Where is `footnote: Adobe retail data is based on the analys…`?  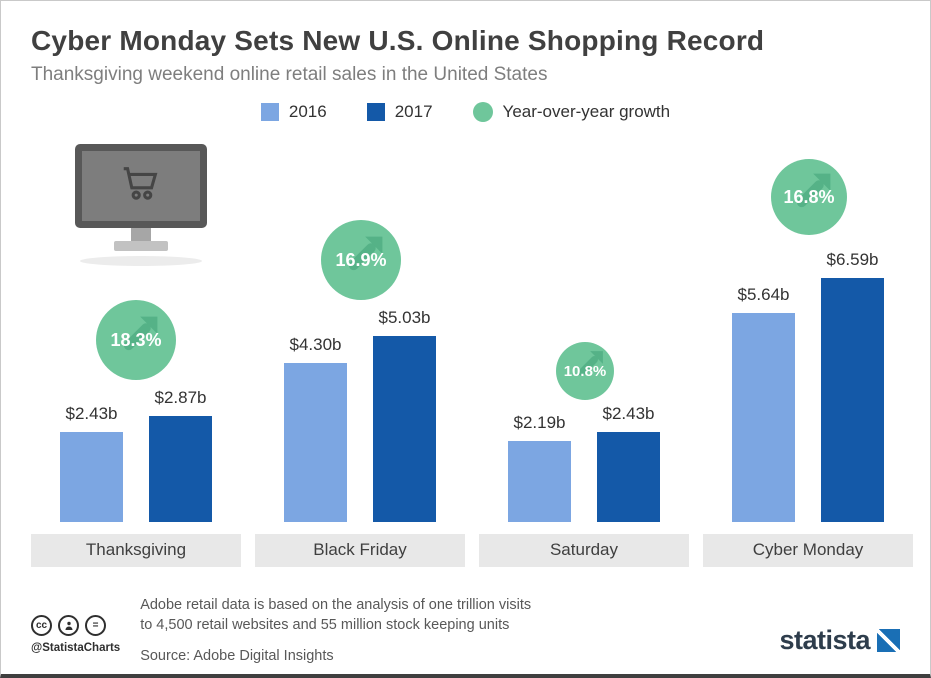 footnote: Adobe retail data is based on the analys… is located at coordinates (335, 630).